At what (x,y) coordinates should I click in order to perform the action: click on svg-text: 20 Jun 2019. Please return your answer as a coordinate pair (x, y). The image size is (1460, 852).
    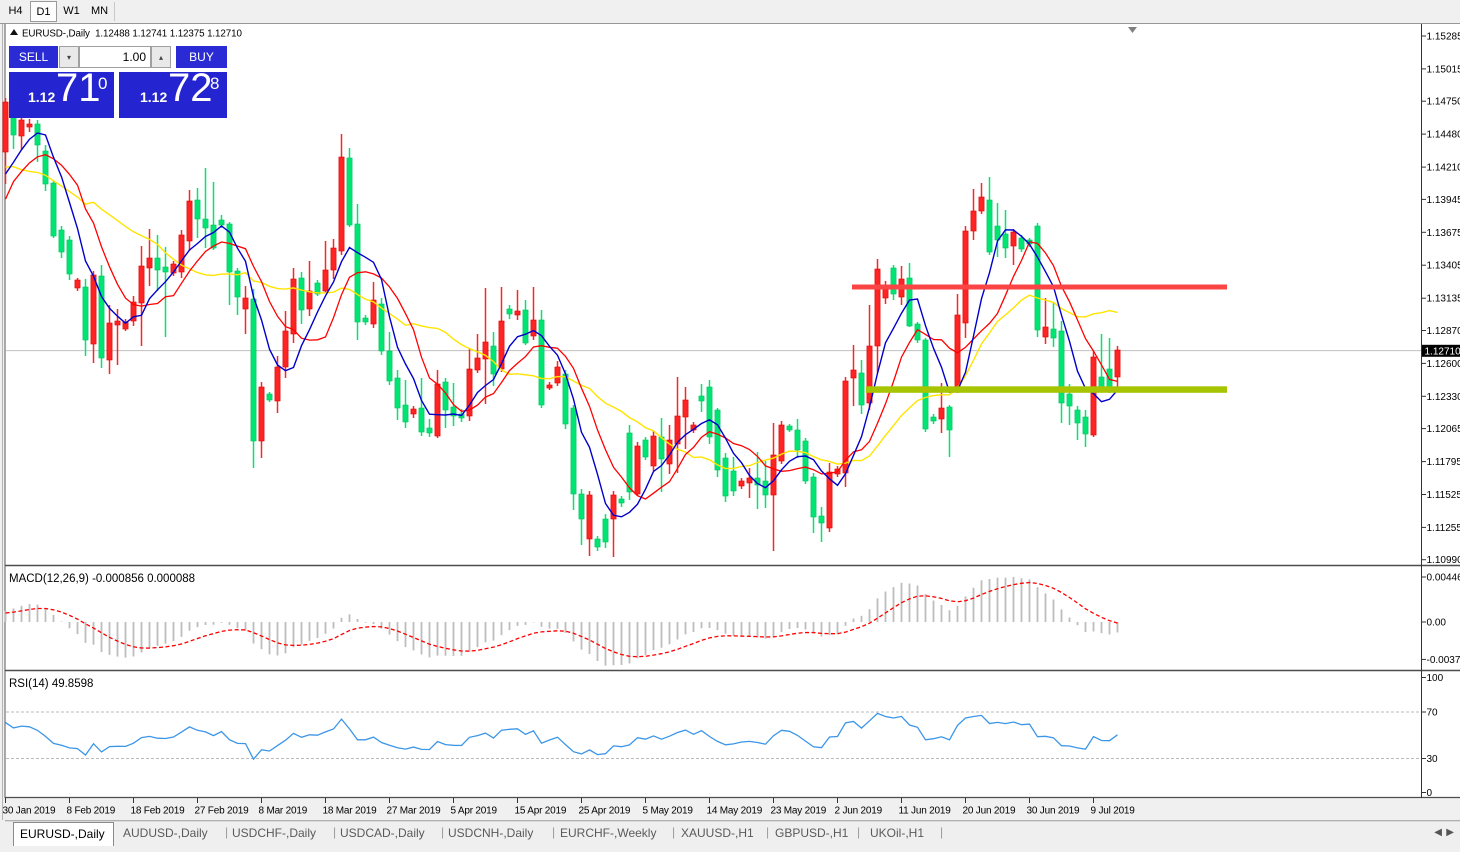
    Looking at the image, I should click on (989, 811).